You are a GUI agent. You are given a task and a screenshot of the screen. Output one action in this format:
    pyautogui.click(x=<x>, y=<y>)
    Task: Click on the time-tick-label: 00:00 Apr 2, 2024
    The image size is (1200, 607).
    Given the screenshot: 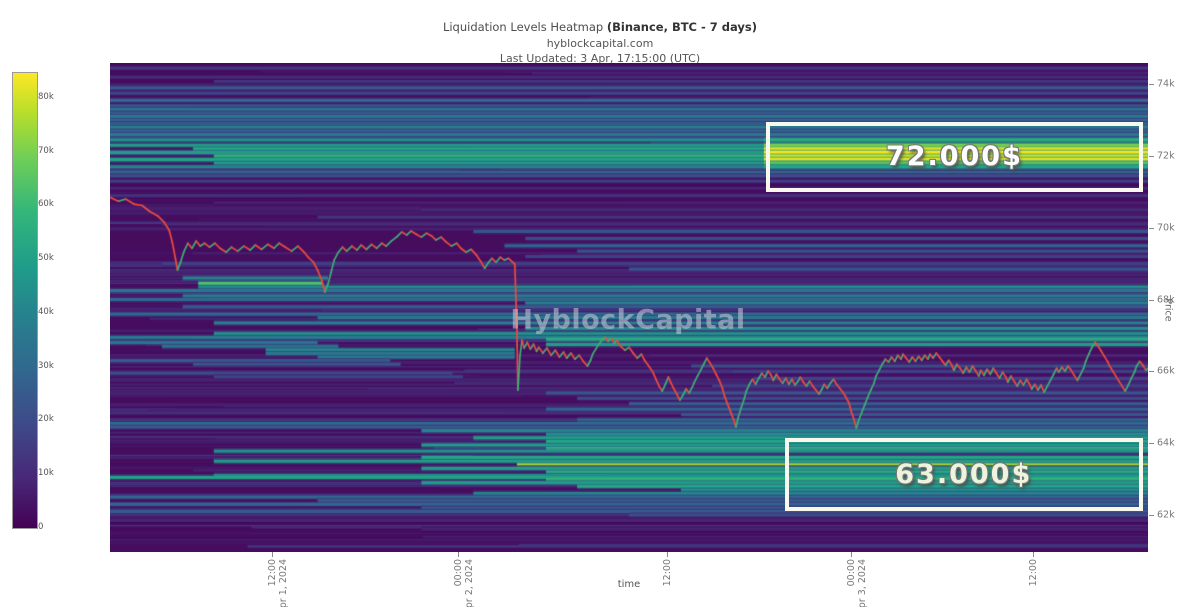 What is the action you would take?
    pyautogui.click(x=463, y=583)
    